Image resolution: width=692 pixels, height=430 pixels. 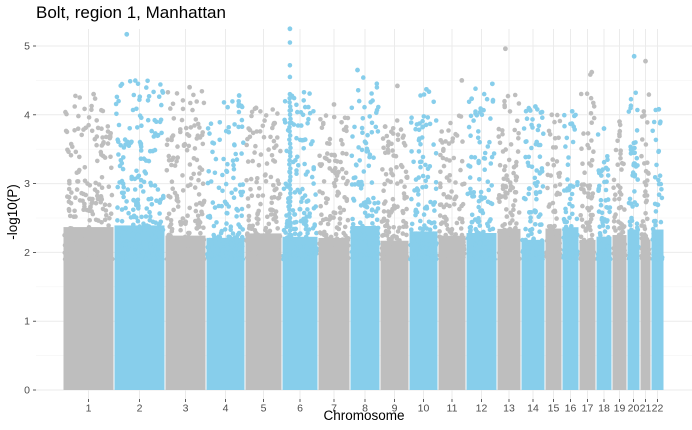 What do you see at coordinates (646, 409) in the screenshot?
I see `x-tick-label: 21` at bounding box center [646, 409].